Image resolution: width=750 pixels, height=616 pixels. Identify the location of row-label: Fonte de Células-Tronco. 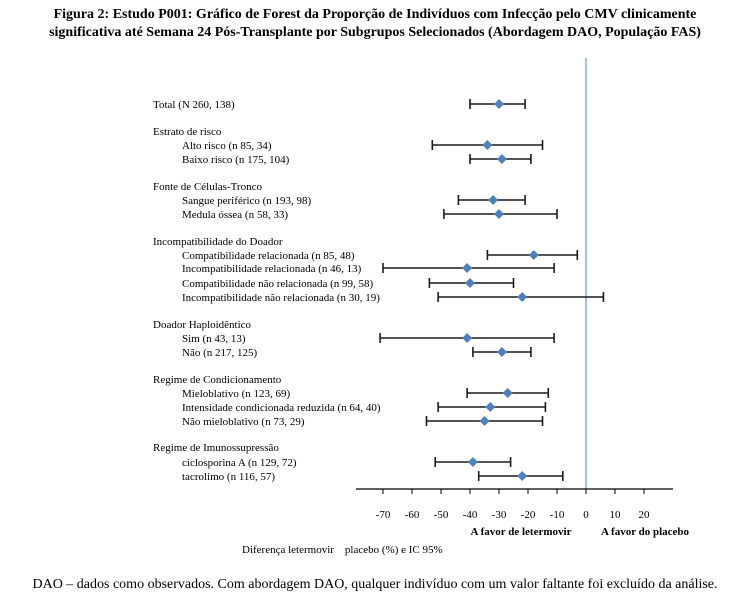
(207, 187).